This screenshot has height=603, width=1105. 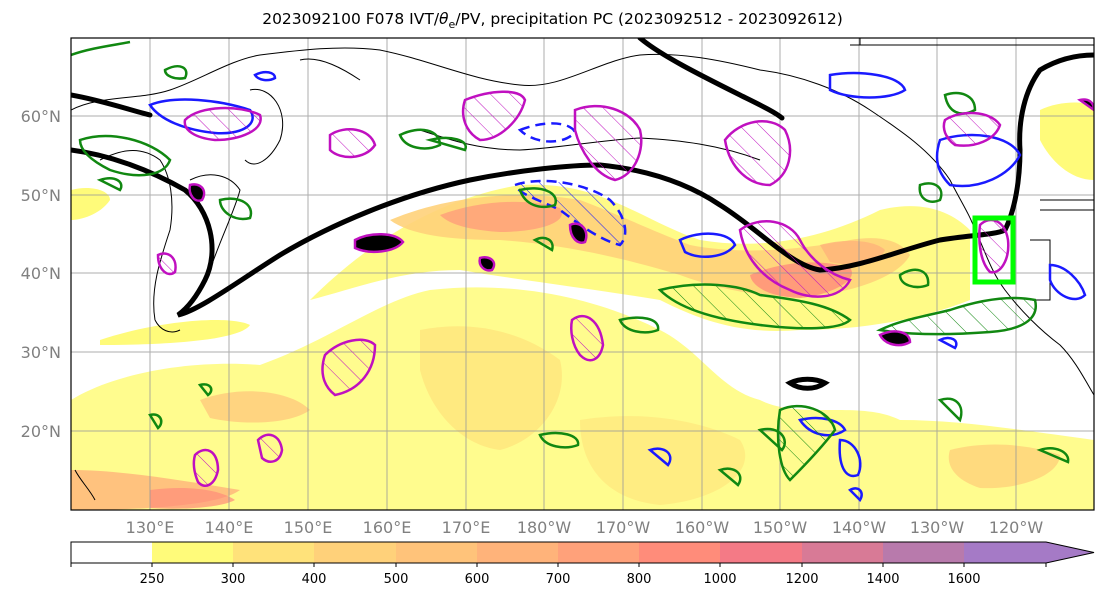 I want to click on lat-label: 40°N, so click(x=41, y=273).